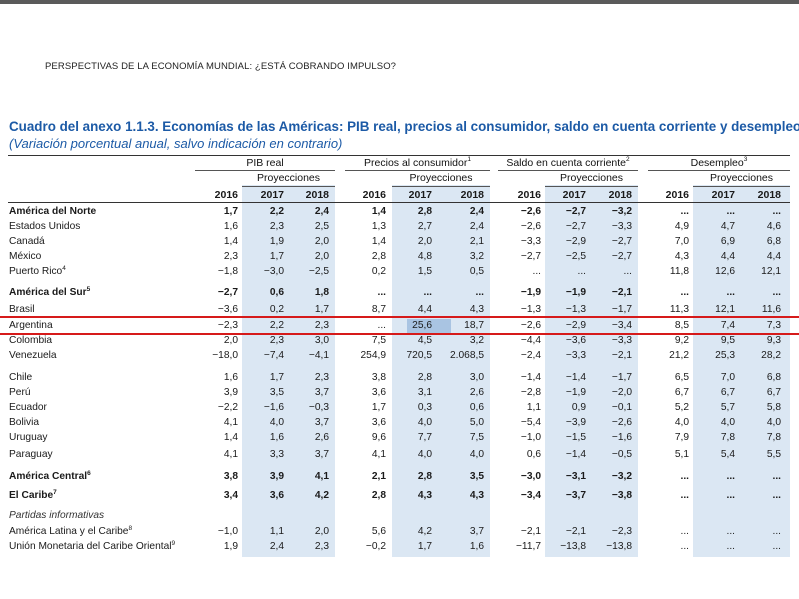 Image resolution: width=799 pixels, height=599 pixels. I want to click on table-cell: −2,2, so click(227, 407).